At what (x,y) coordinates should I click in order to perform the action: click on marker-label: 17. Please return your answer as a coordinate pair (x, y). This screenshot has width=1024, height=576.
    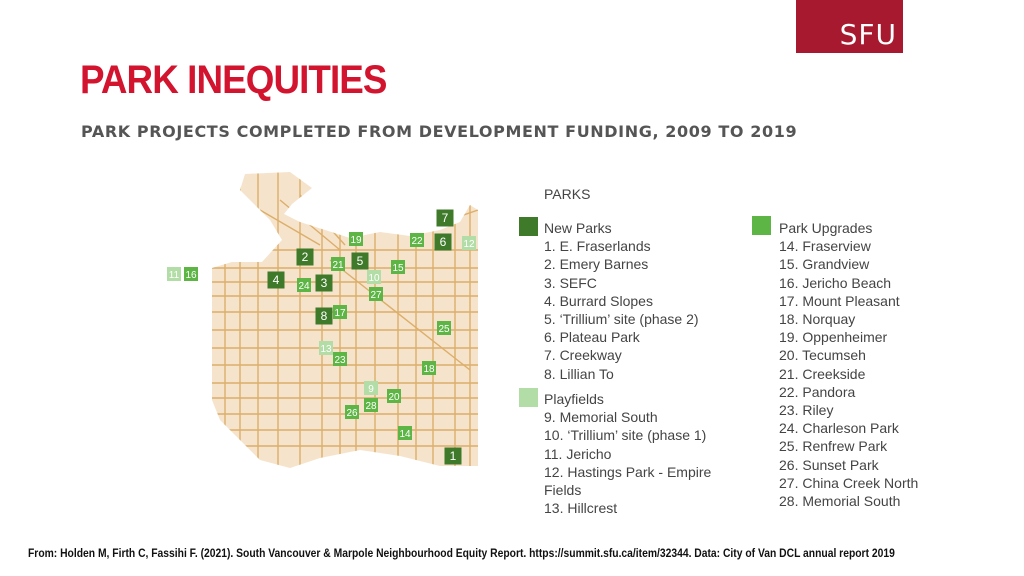
    Looking at the image, I should click on (340, 313).